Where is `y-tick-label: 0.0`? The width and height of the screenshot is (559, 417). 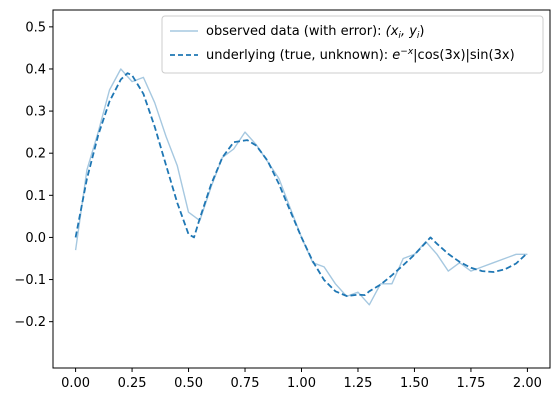
y-tick-label: 0.0 is located at coordinates (35, 238).